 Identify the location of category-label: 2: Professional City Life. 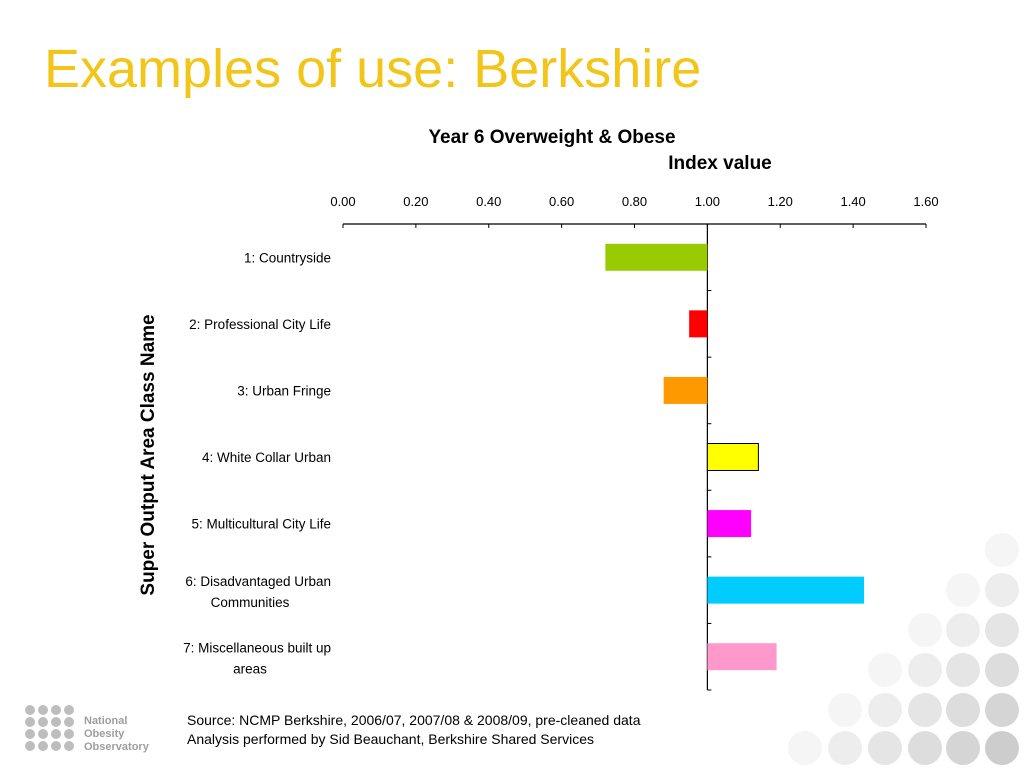
(260, 324).